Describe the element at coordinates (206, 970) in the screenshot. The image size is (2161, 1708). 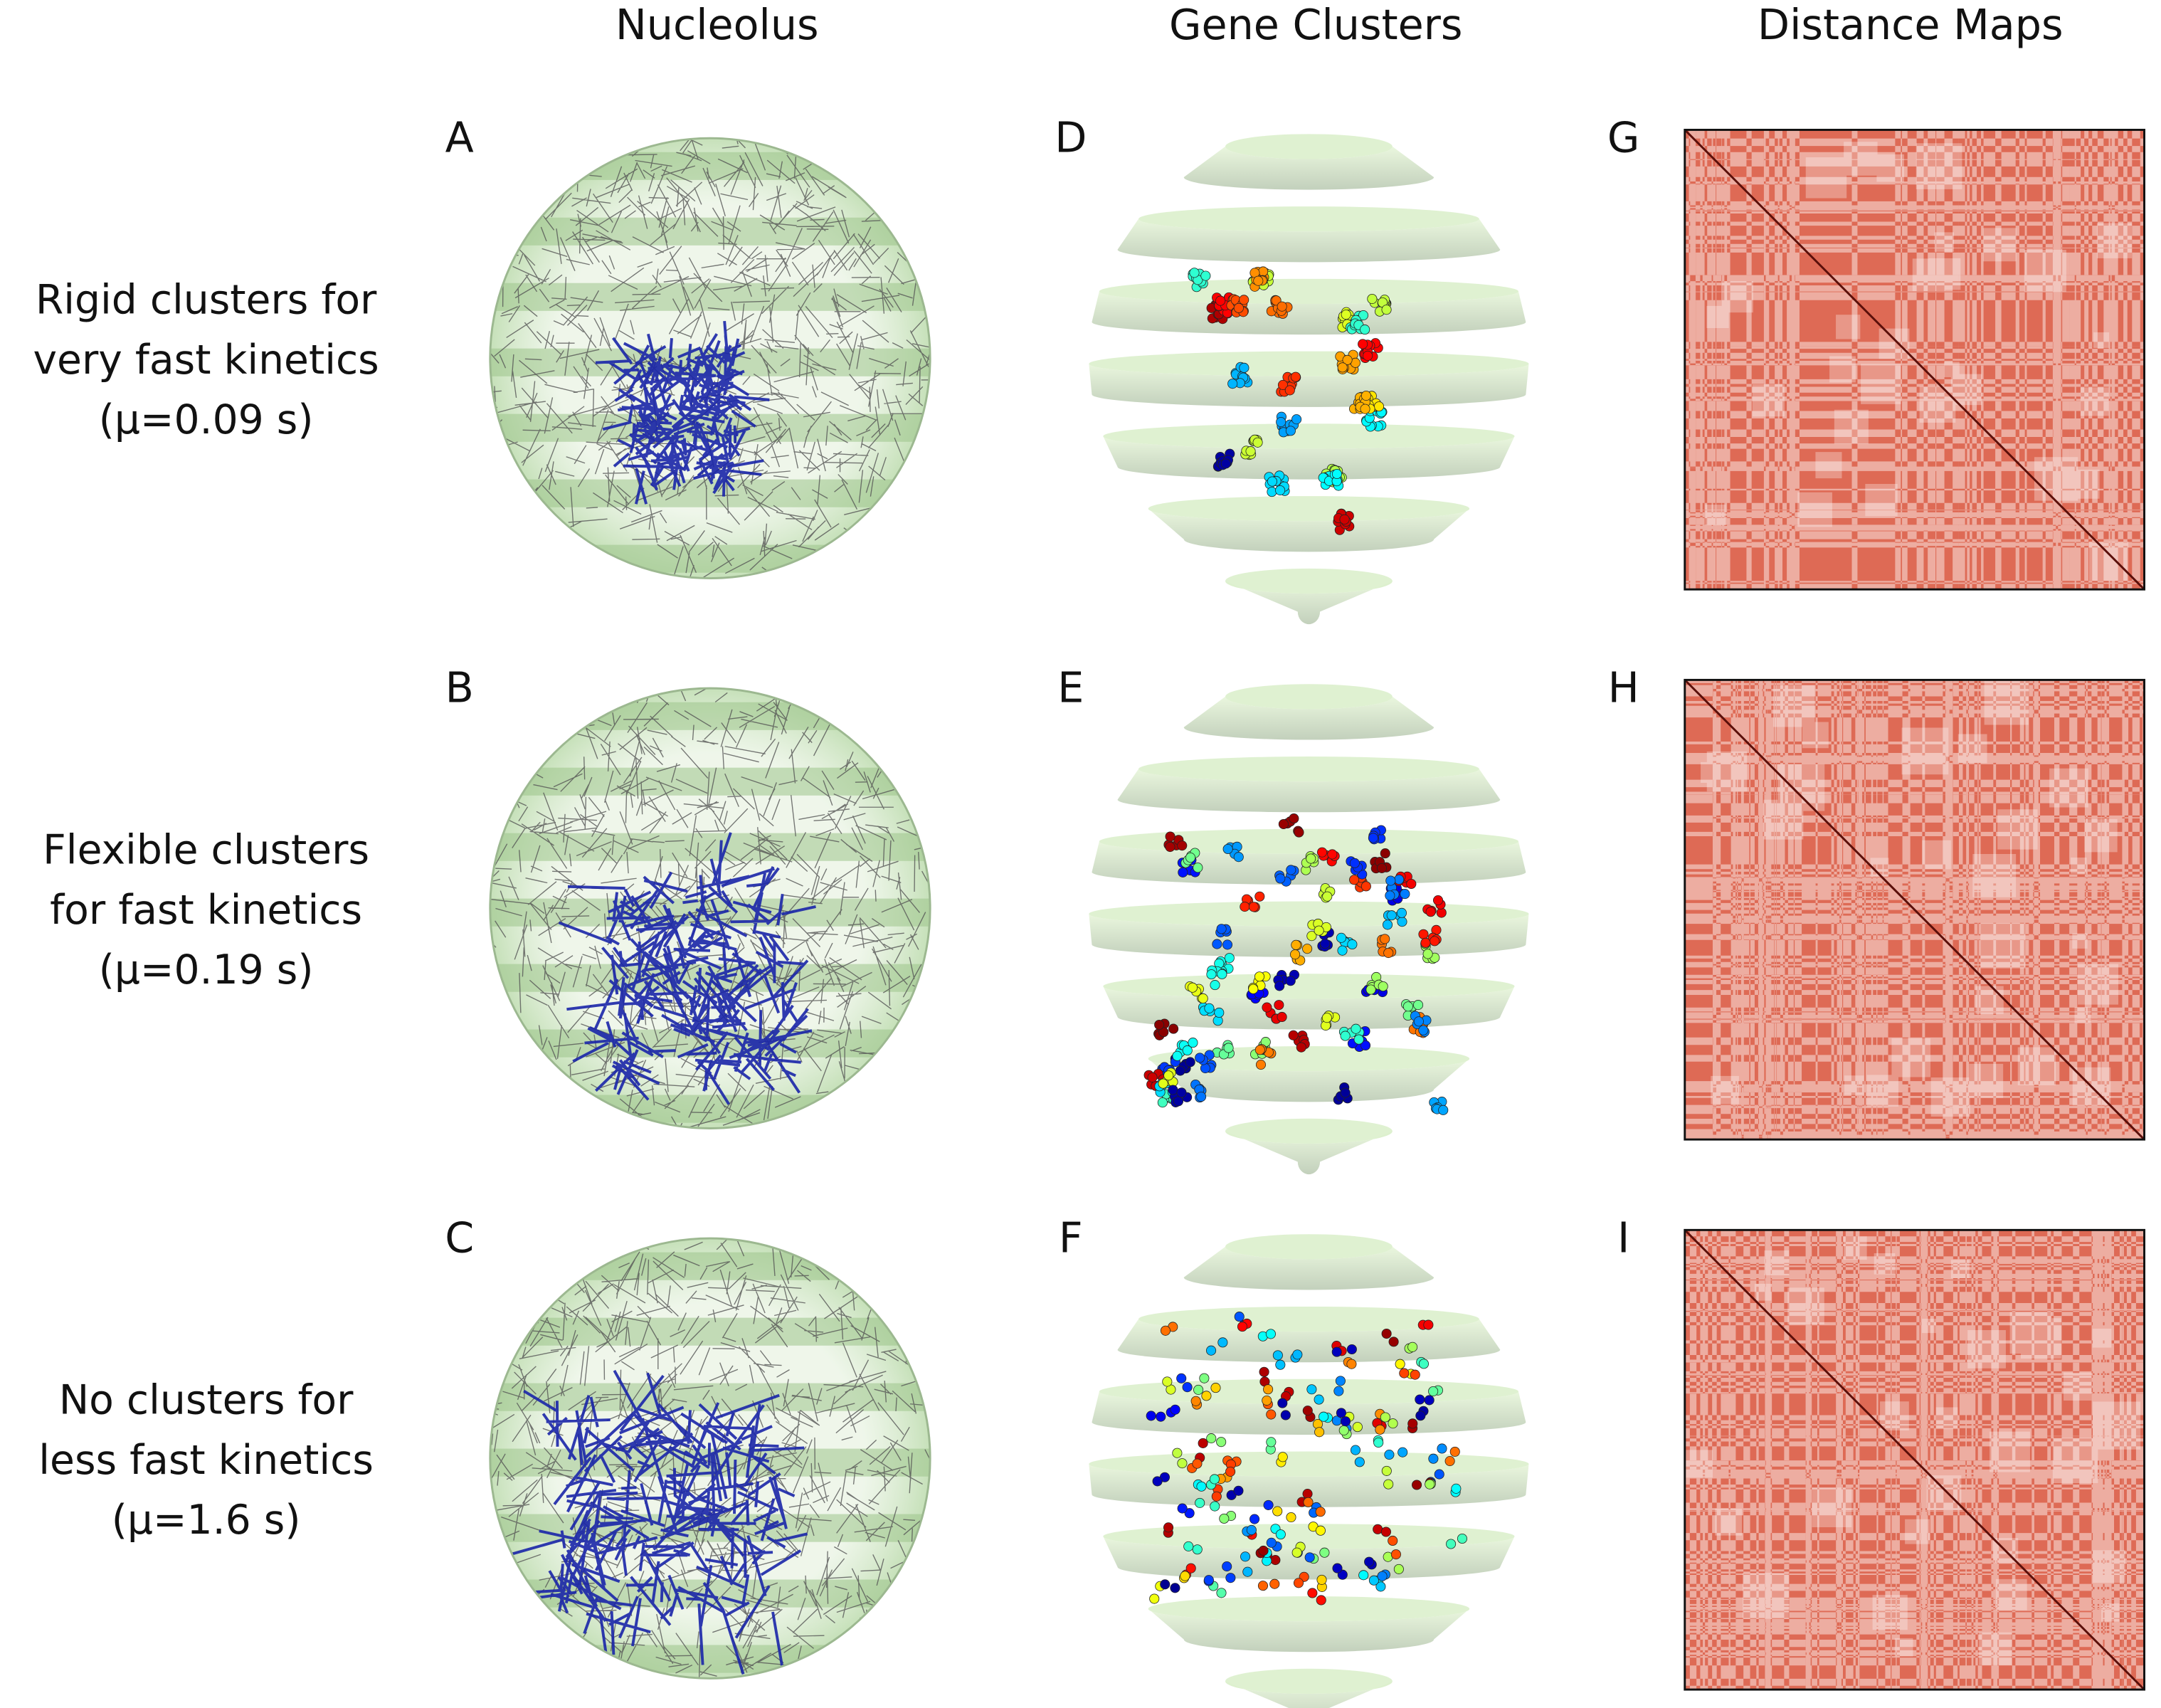
I see `row-label: (μ=0.19 s)` at that location.